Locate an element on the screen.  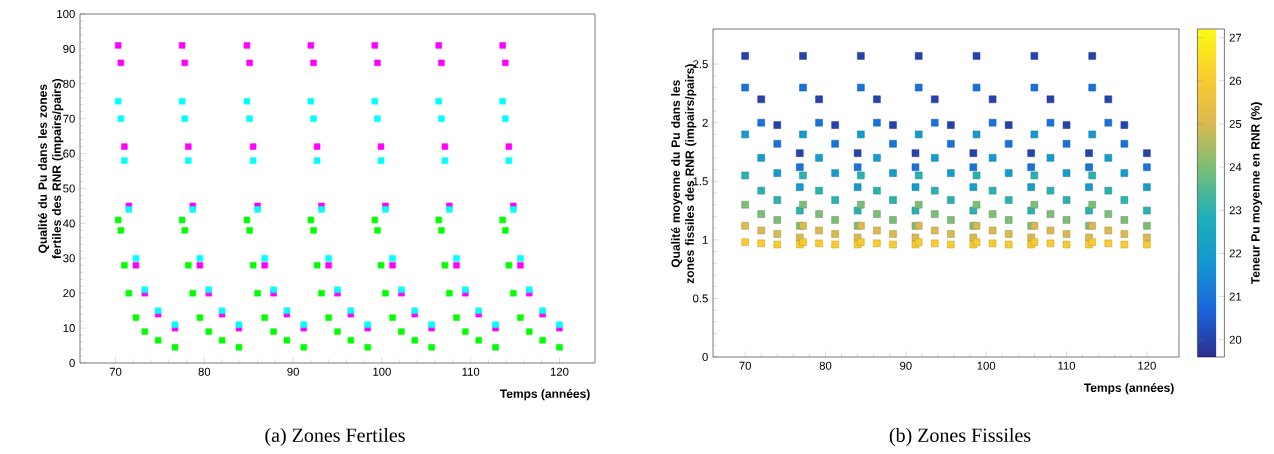
y-tick-label: 20 is located at coordinates (69, 293).